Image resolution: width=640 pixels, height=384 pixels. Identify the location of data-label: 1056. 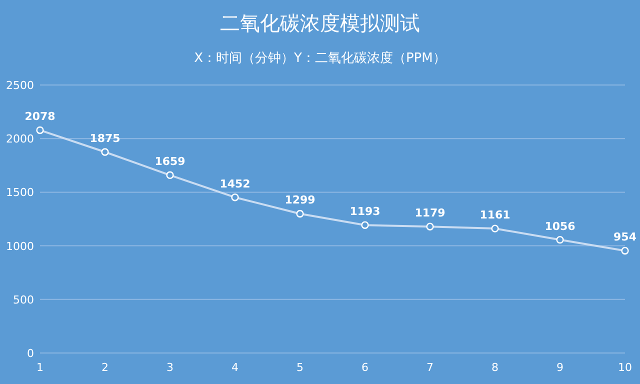
(560, 226).